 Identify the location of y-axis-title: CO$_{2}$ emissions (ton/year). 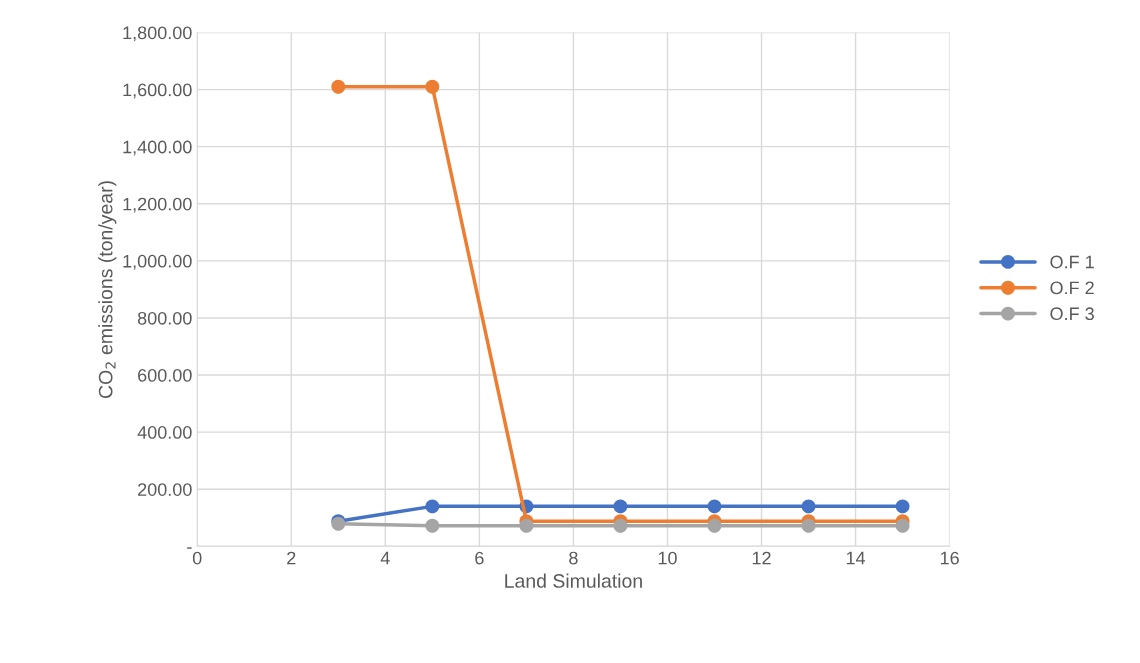
(107, 289).